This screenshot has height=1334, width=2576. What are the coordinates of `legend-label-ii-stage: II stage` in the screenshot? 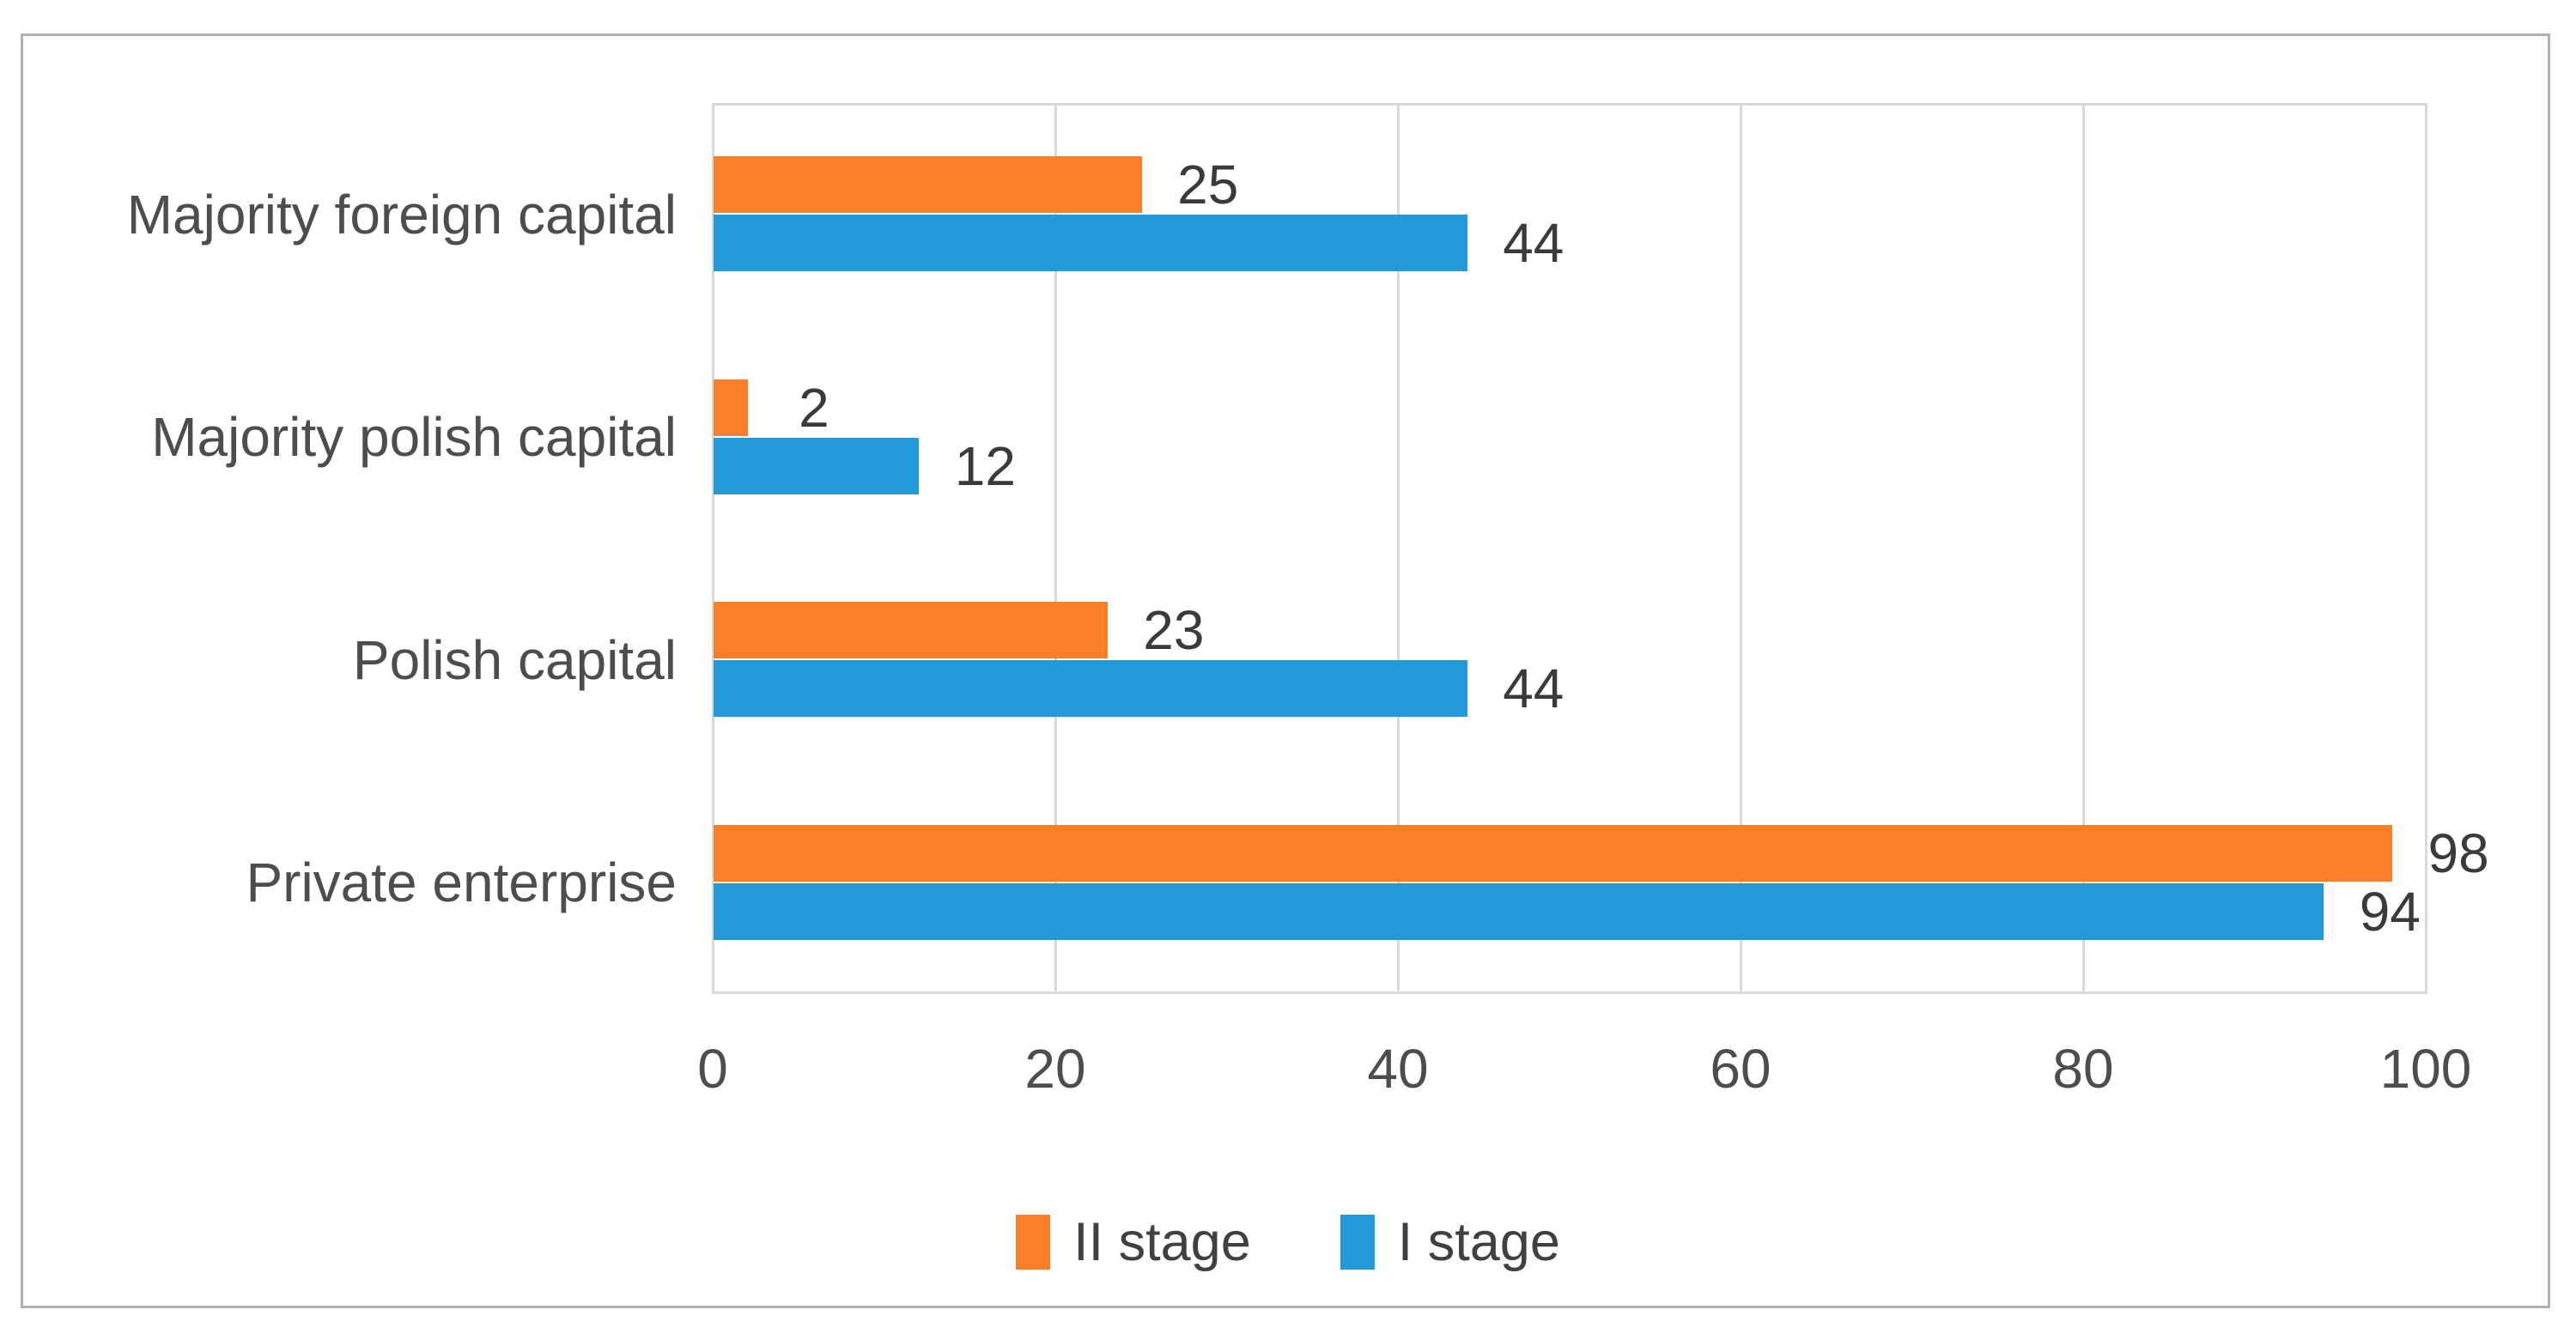 It's located at (1162, 1242).